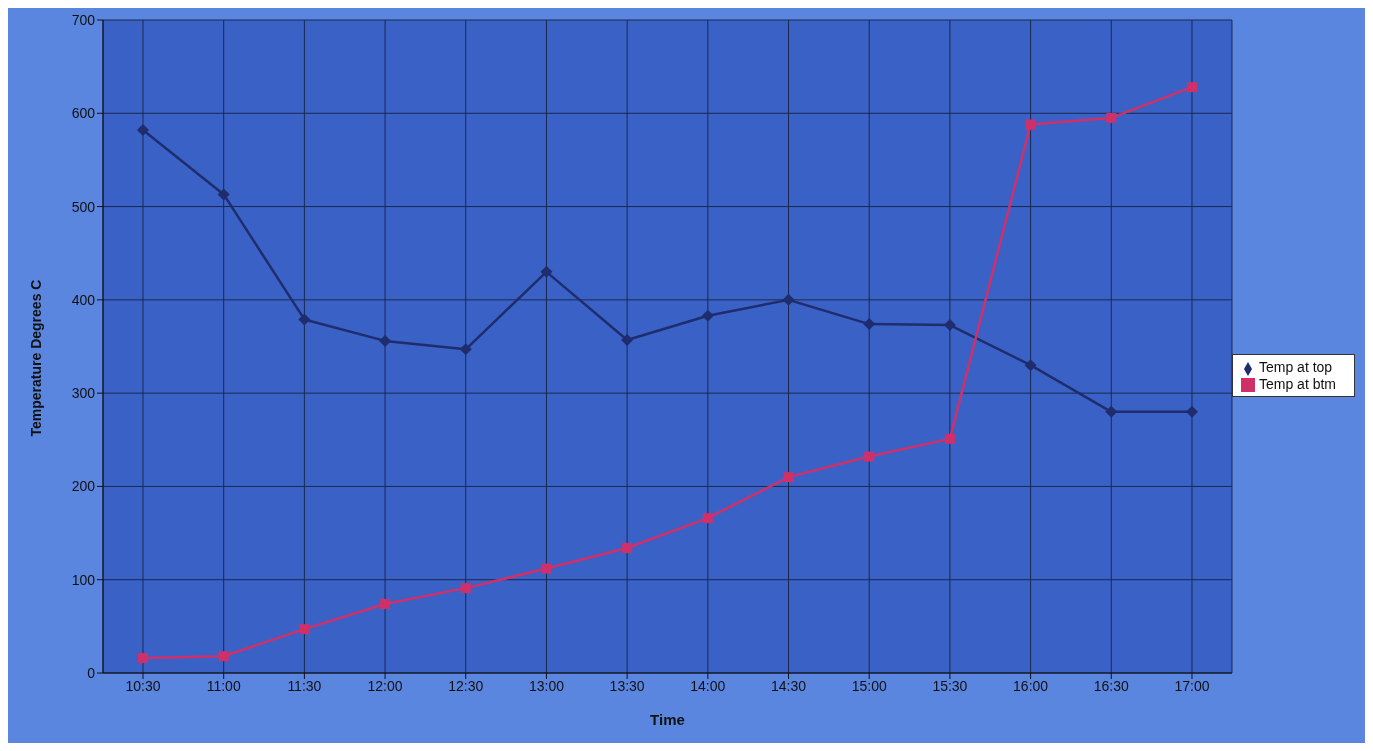 The width and height of the screenshot is (1373, 751). I want to click on y-tick-label: 400, so click(83, 299).